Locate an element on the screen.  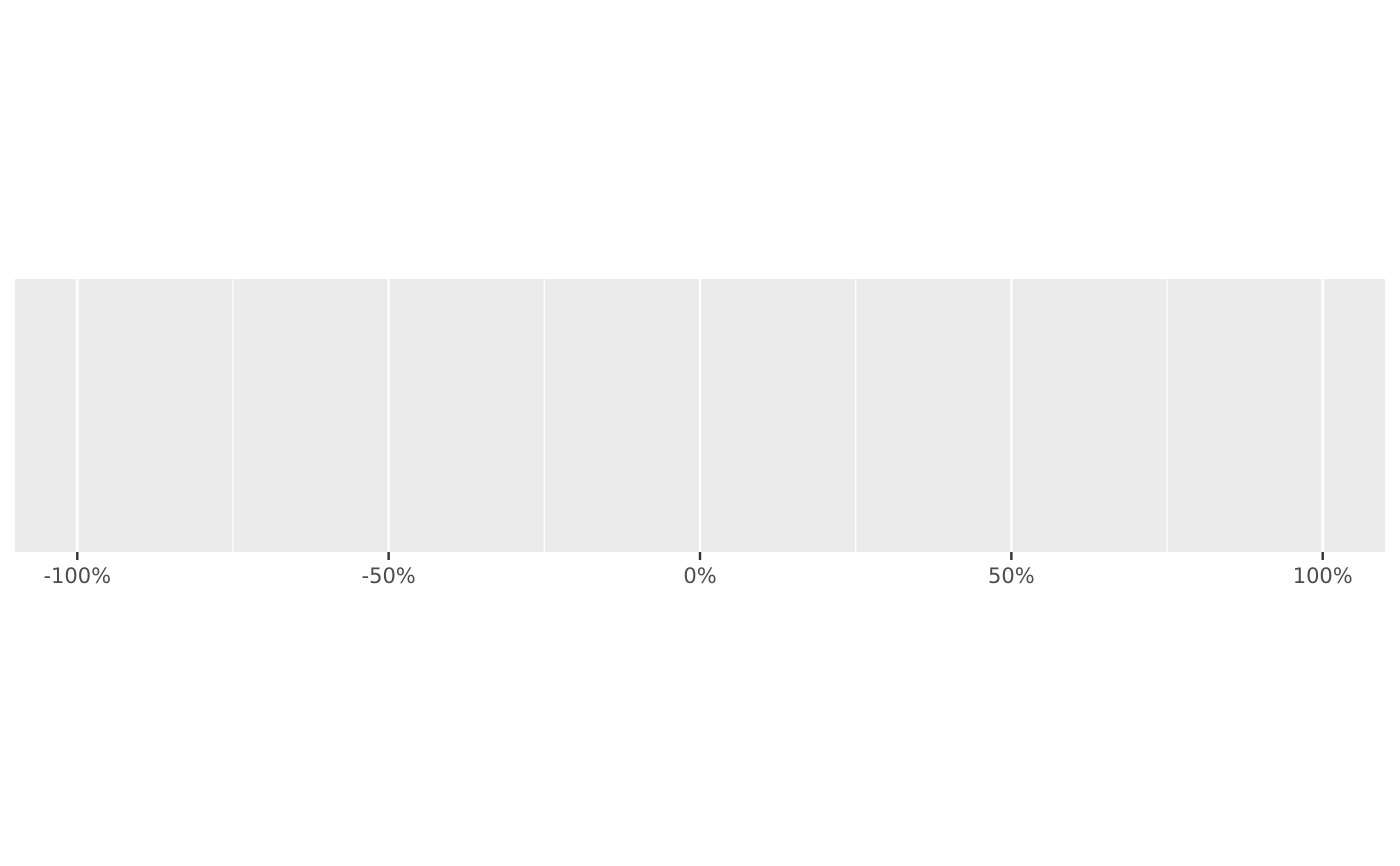
x-tick-label-3: 50% is located at coordinates (1011, 576).